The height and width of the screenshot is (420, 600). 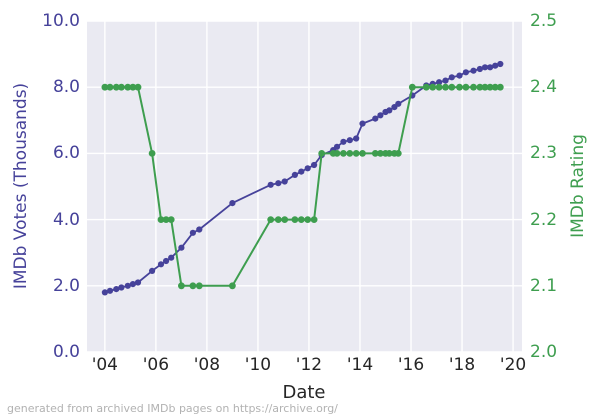 What do you see at coordinates (544, 219) in the screenshot?
I see `y-tick-right: 2.2` at bounding box center [544, 219].